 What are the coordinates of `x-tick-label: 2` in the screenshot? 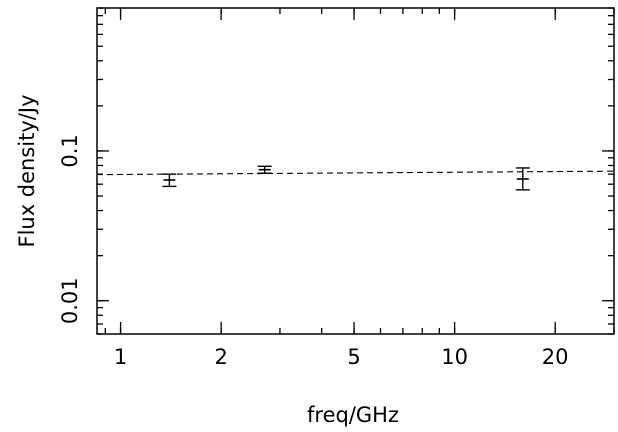 It's located at (220, 357).